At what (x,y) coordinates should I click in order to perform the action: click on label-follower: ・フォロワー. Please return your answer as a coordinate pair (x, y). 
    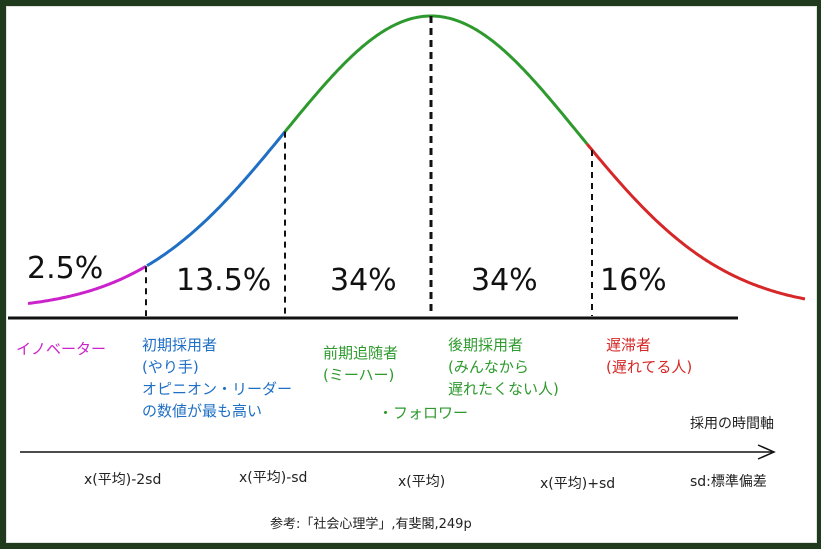
    Looking at the image, I should click on (423, 413).